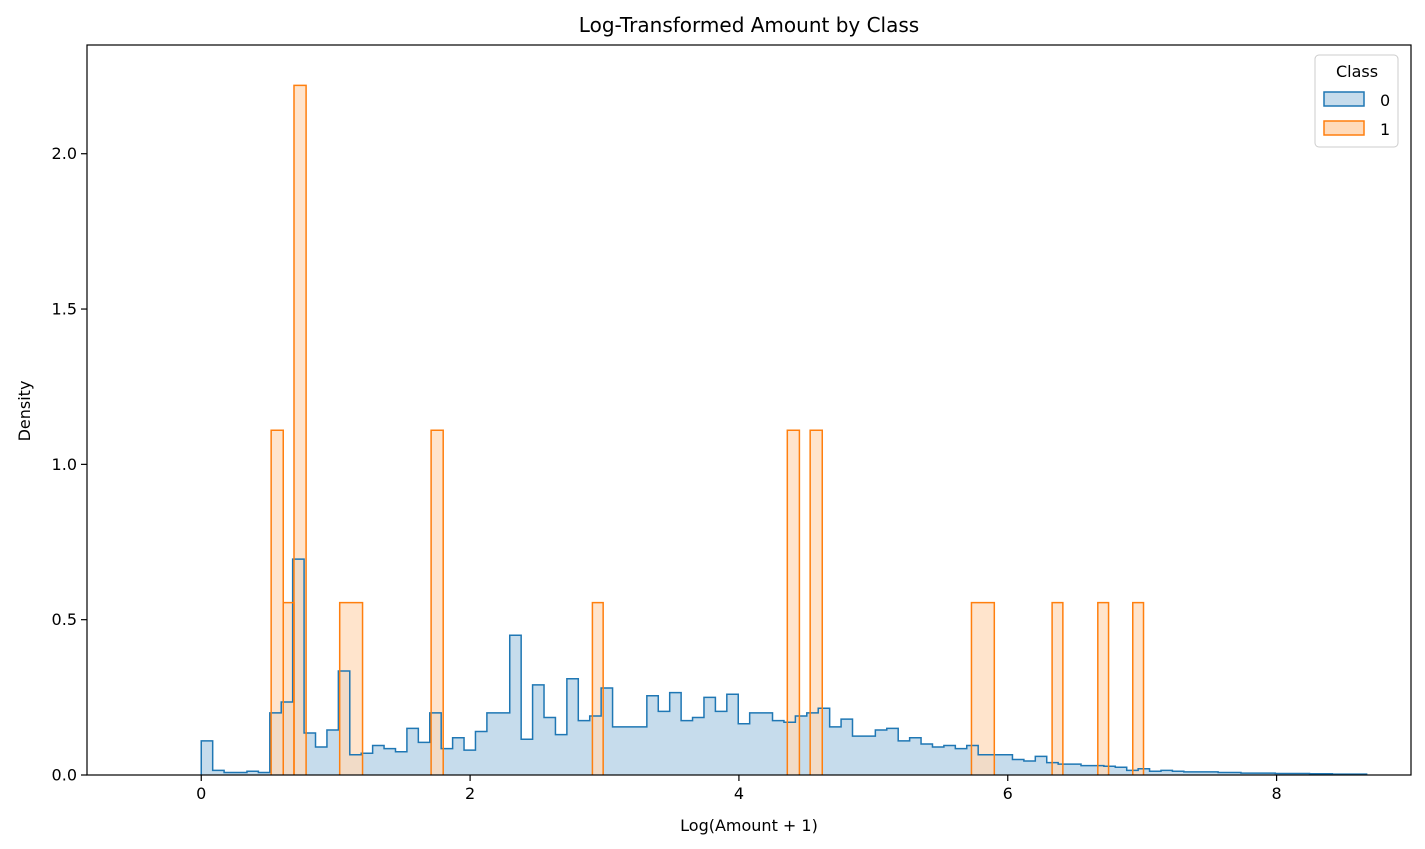  What do you see at coordinates (64, 309) in the screenshot?
I see `y-tick-label: 1.5` at bounding box center [64, 309].